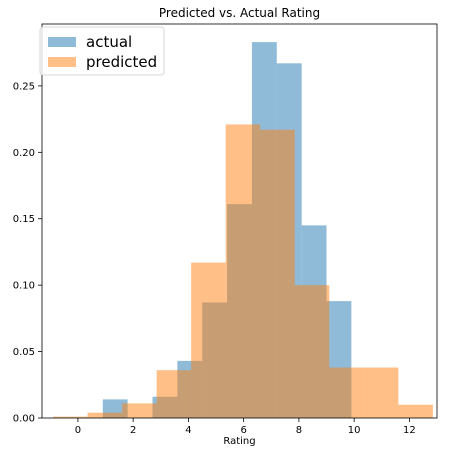  I want to click on x-axis: 0 2 4 6 8 10 12, so click(245, 427).